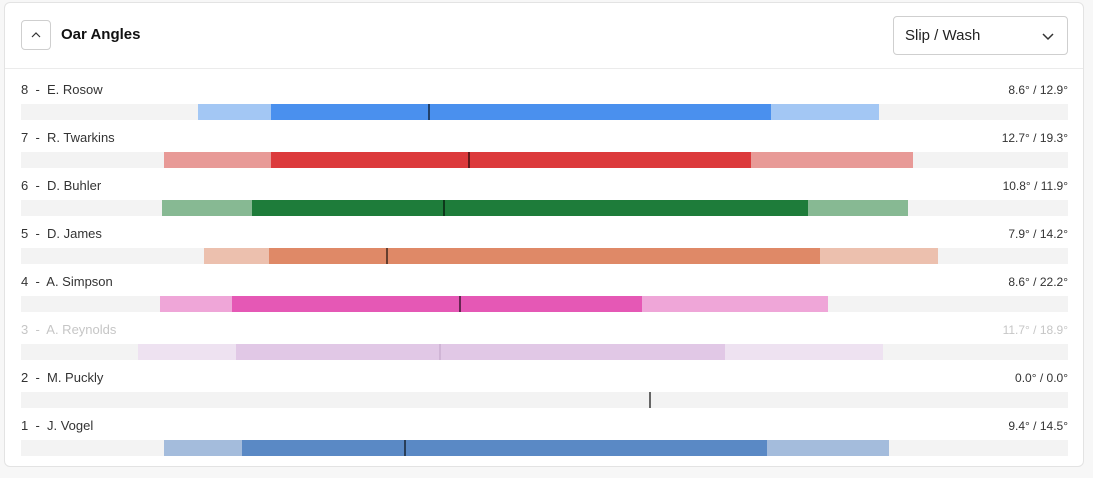 Image resolution: width=1093 pixels, height=478 pixels. Describe the element at coordinates (61, 185) in the screenshot. I see `rower-label: 6 - D. Buhler` at that location.